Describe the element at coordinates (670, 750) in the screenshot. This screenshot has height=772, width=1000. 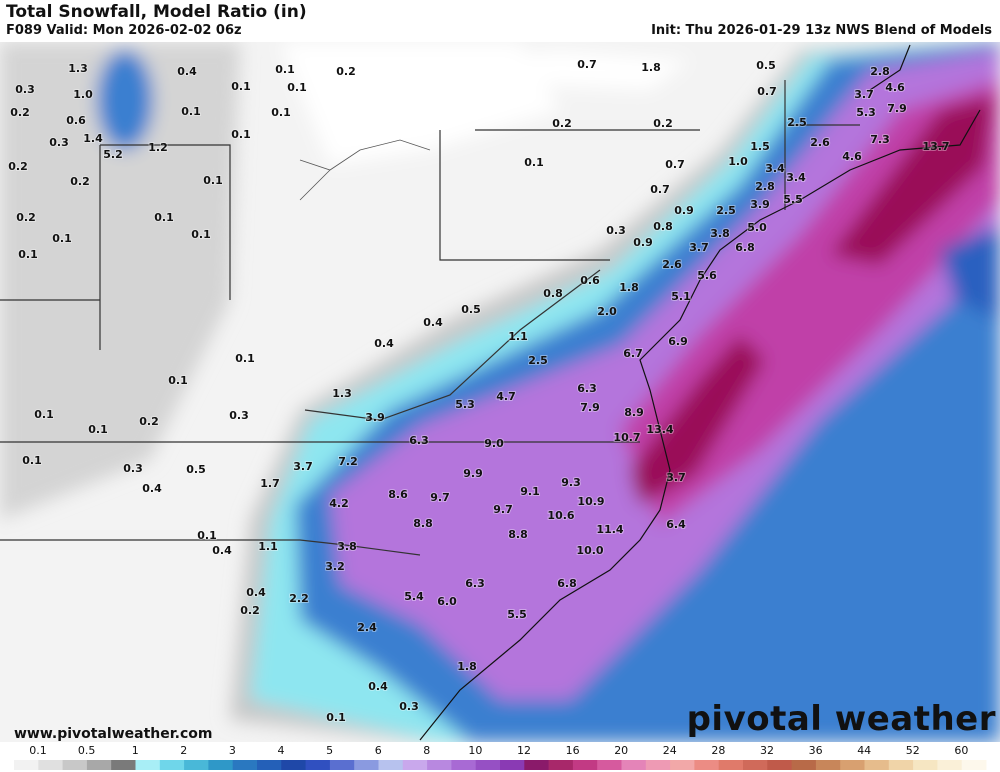
I see `legend-tick-label: 24` at that location.